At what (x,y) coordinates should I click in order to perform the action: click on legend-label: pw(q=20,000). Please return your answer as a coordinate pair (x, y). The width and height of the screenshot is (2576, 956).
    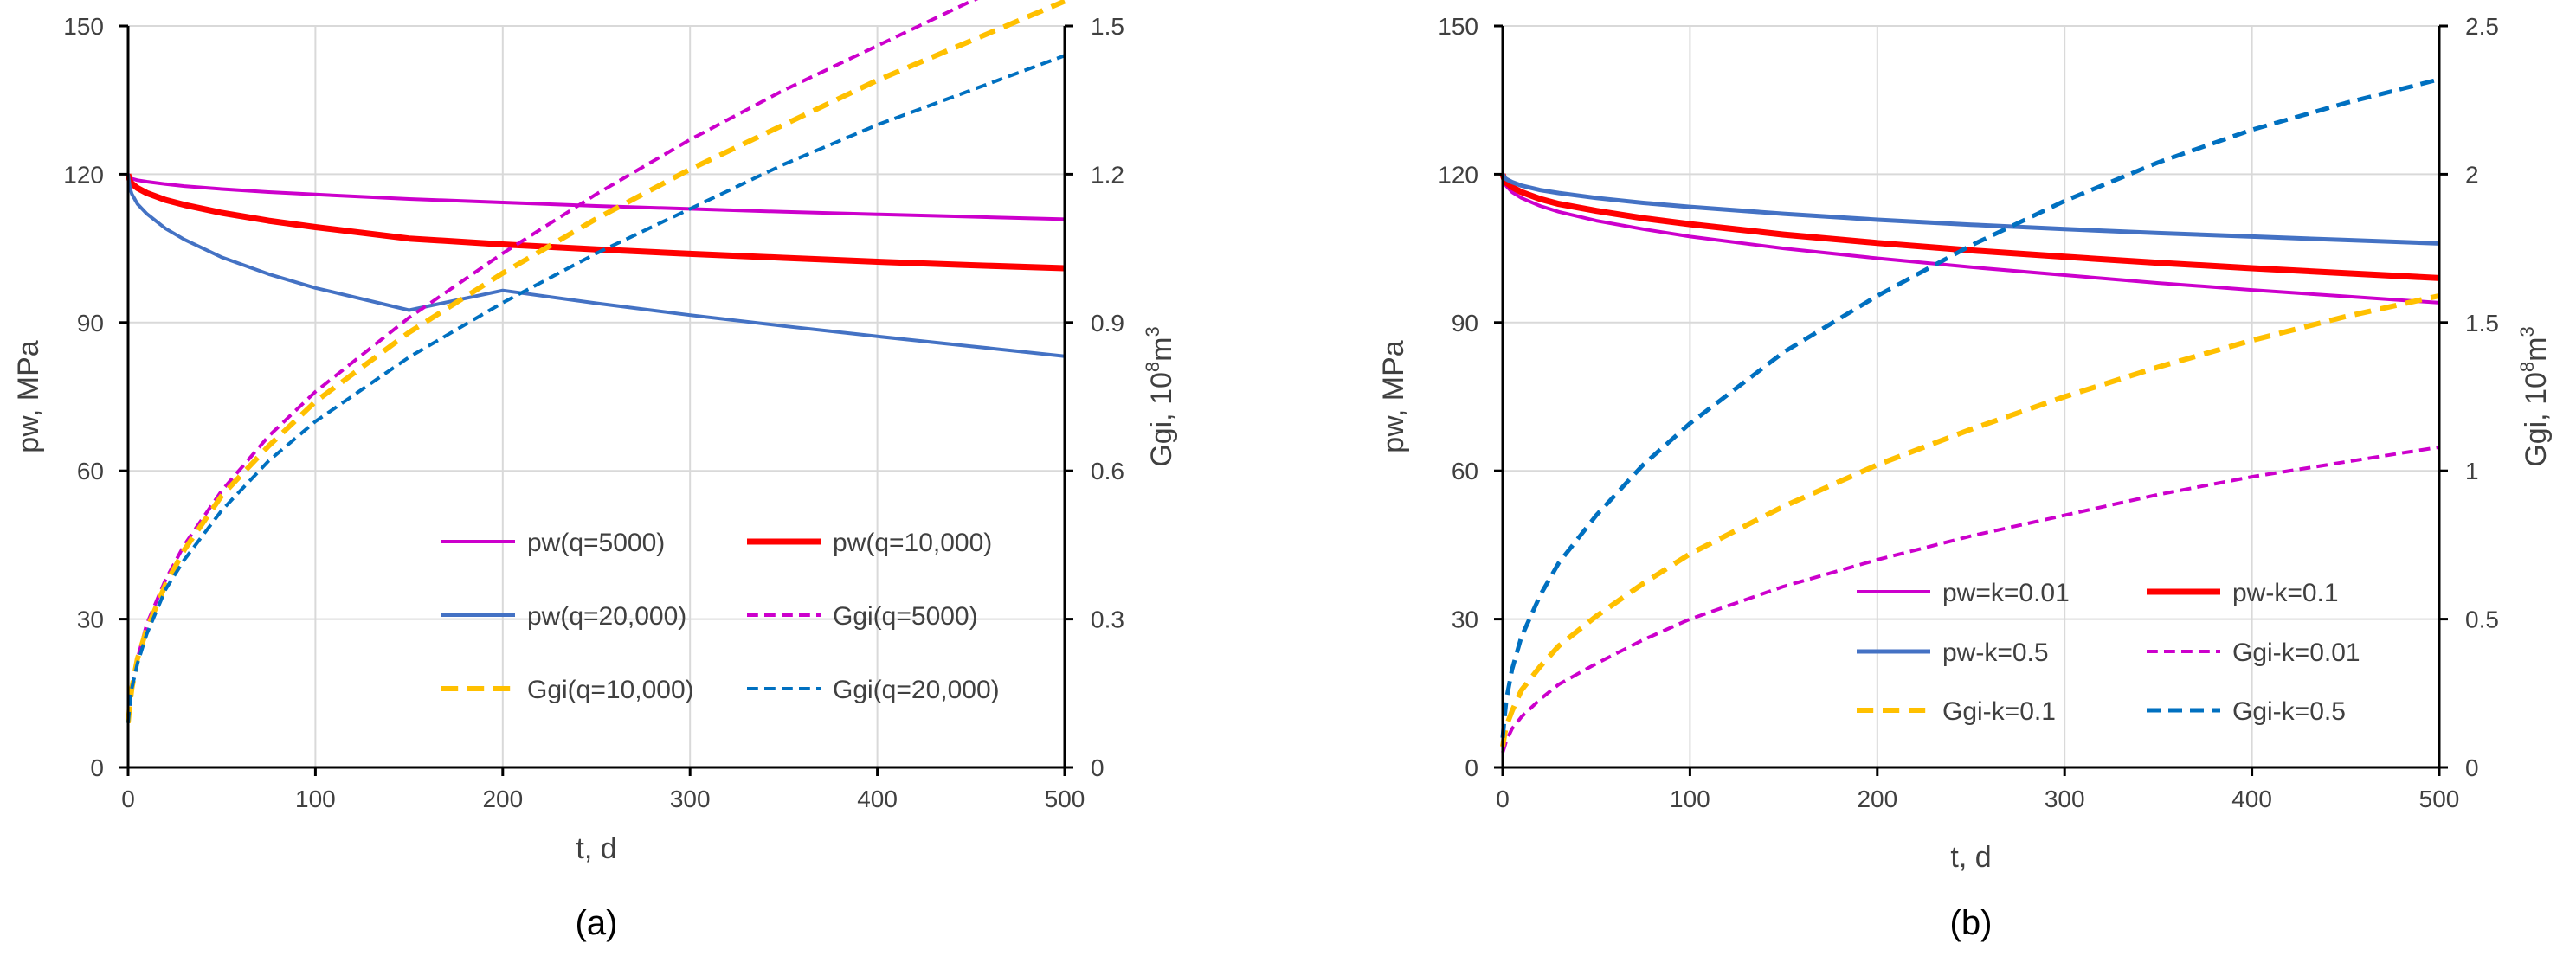
    Looking at the image, I should click on (606, 616).